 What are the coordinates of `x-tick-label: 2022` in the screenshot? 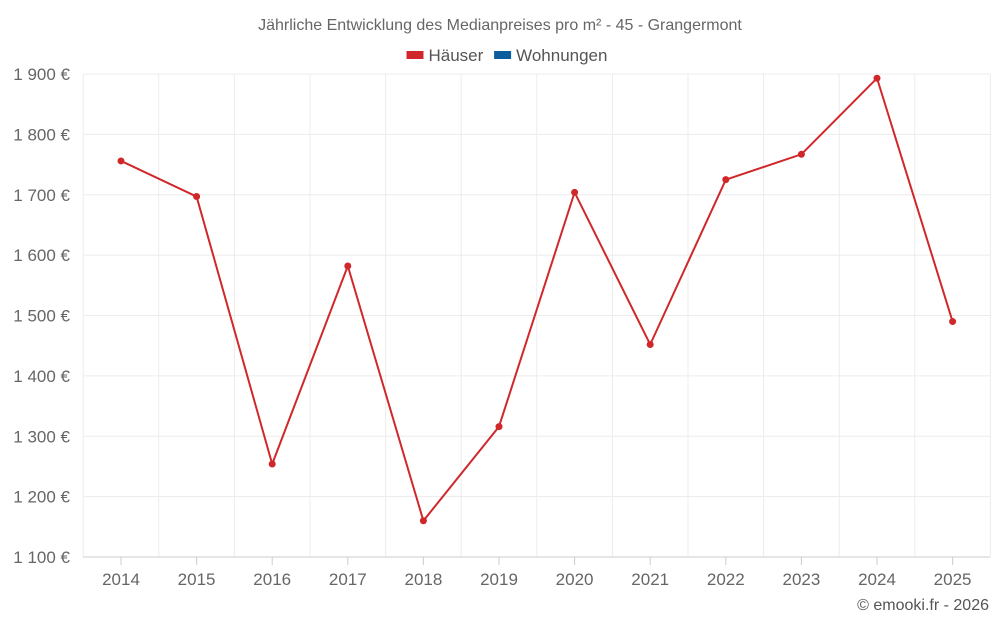 It's located at (726, 579).